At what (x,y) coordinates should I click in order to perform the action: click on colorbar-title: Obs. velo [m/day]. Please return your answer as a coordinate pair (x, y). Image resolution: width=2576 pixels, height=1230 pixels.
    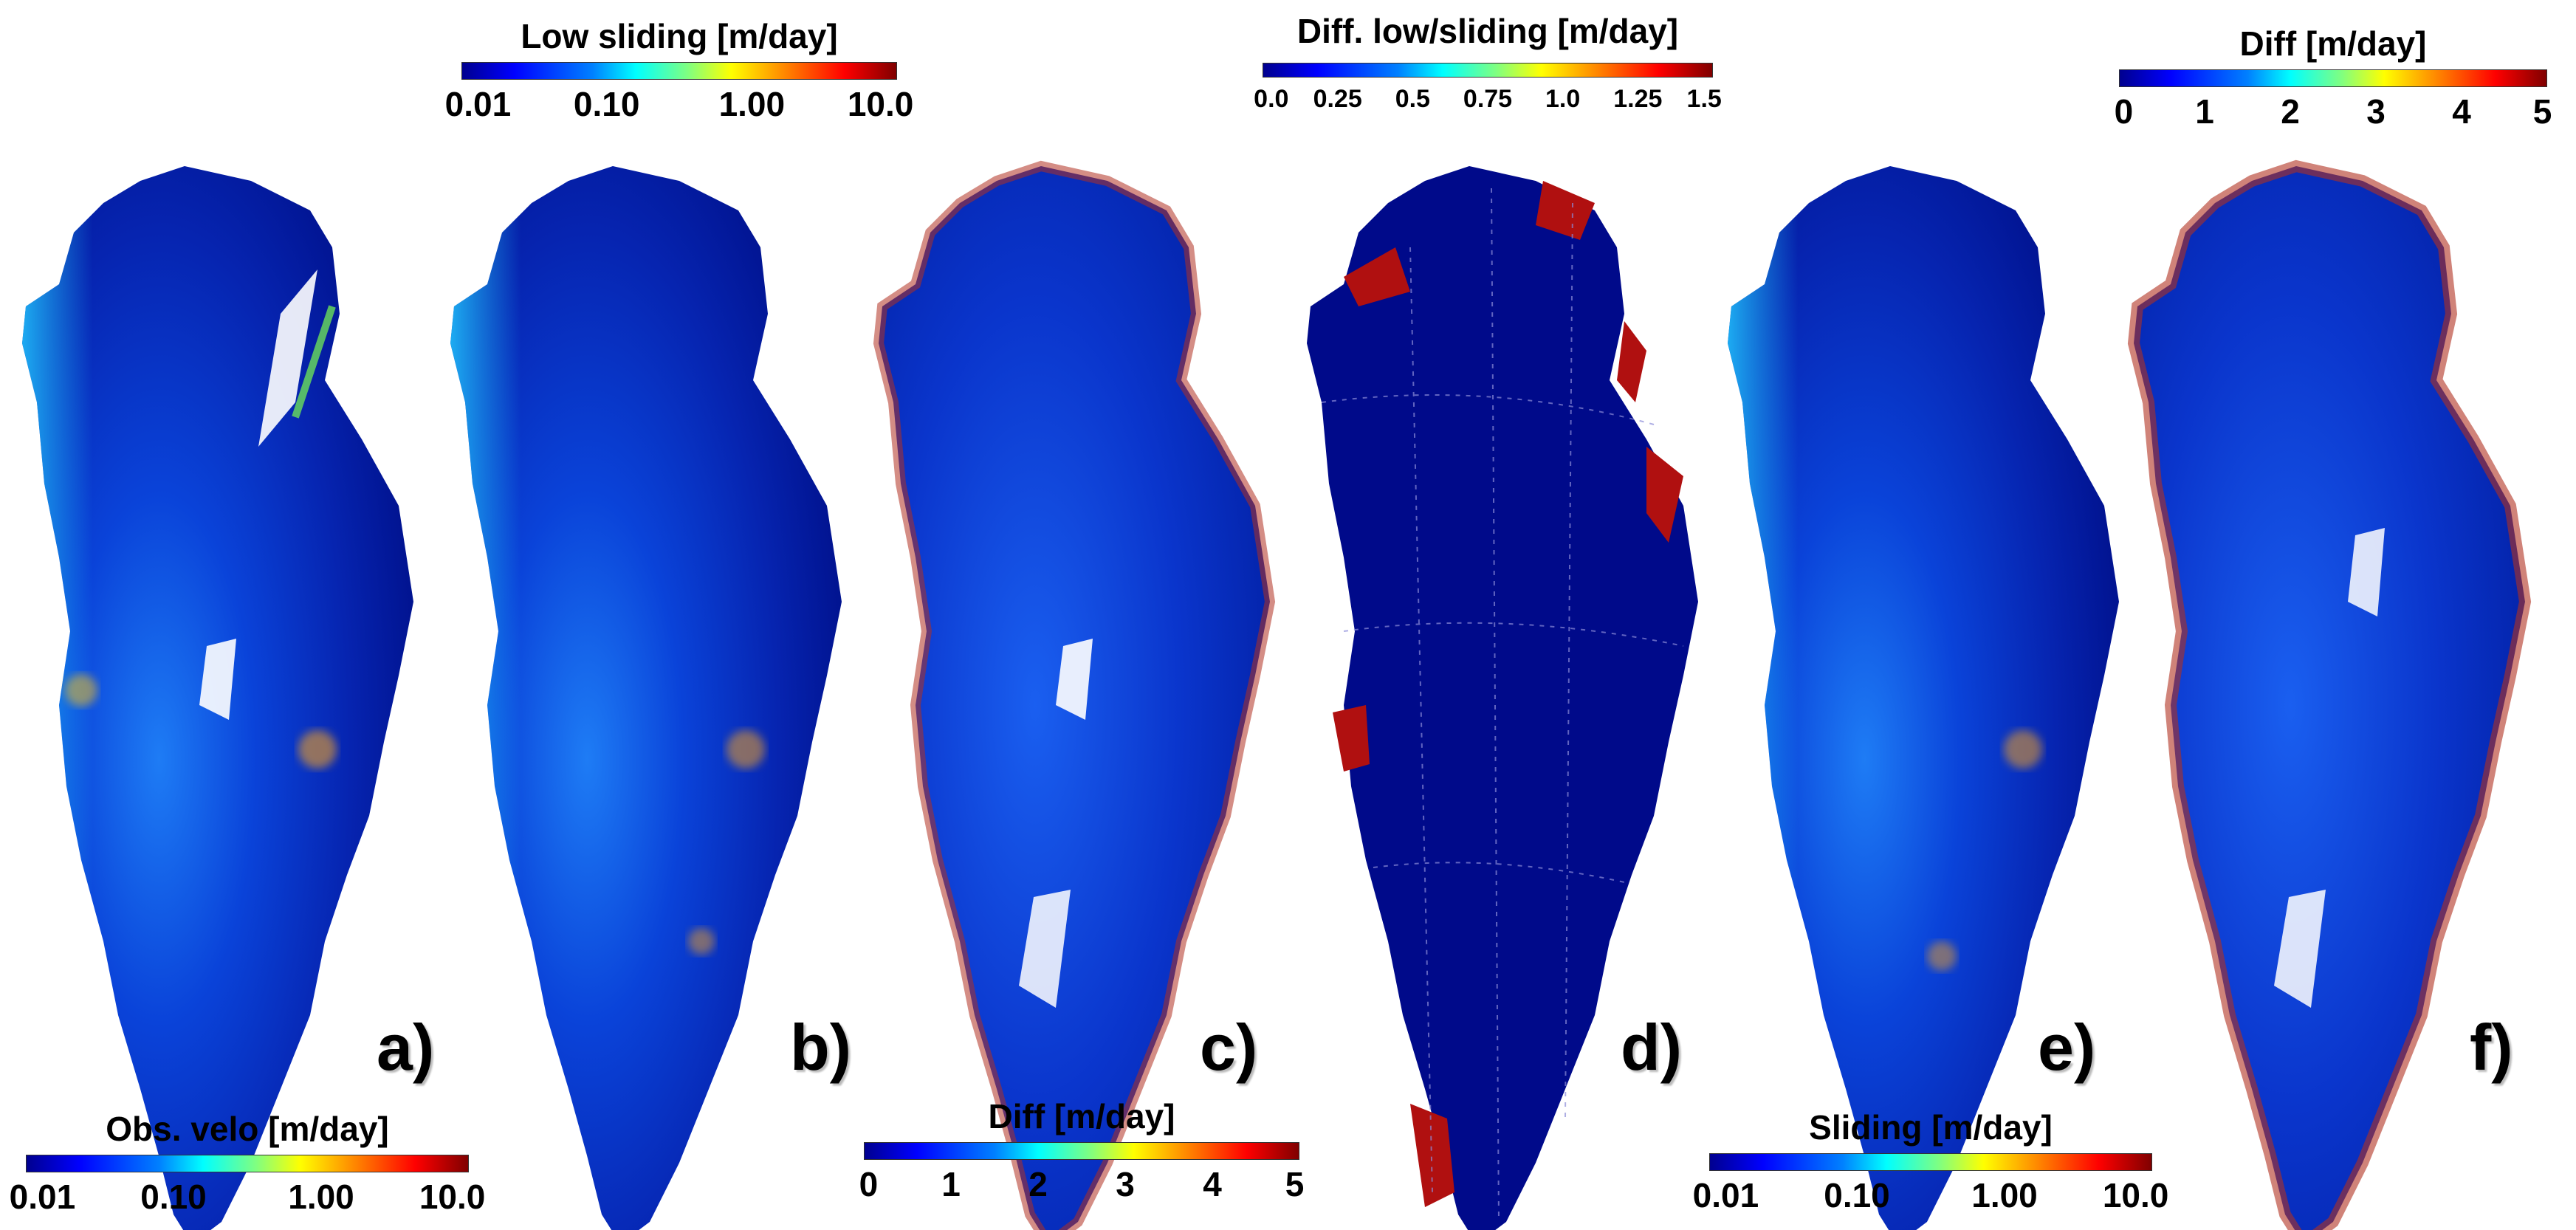
    Looking at the image, I should click on (247, 1129).